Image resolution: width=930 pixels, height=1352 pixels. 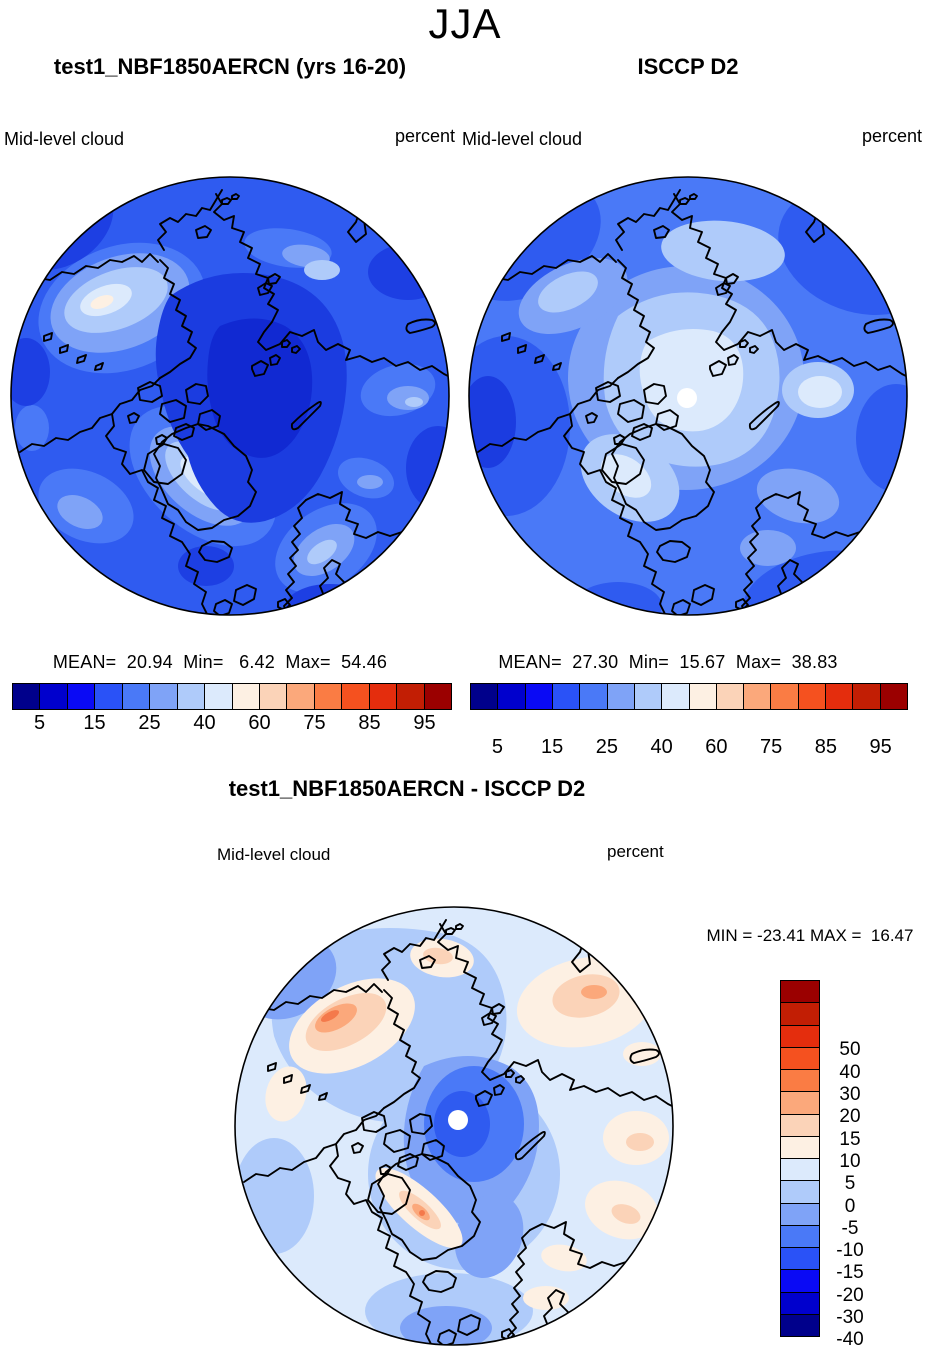 What do you see at coordinates (810, 935) in the screenshot?
I see `diff-minmax-line: MIN = -23.41 MAX = 16.47` at bounding box center [810, 935].